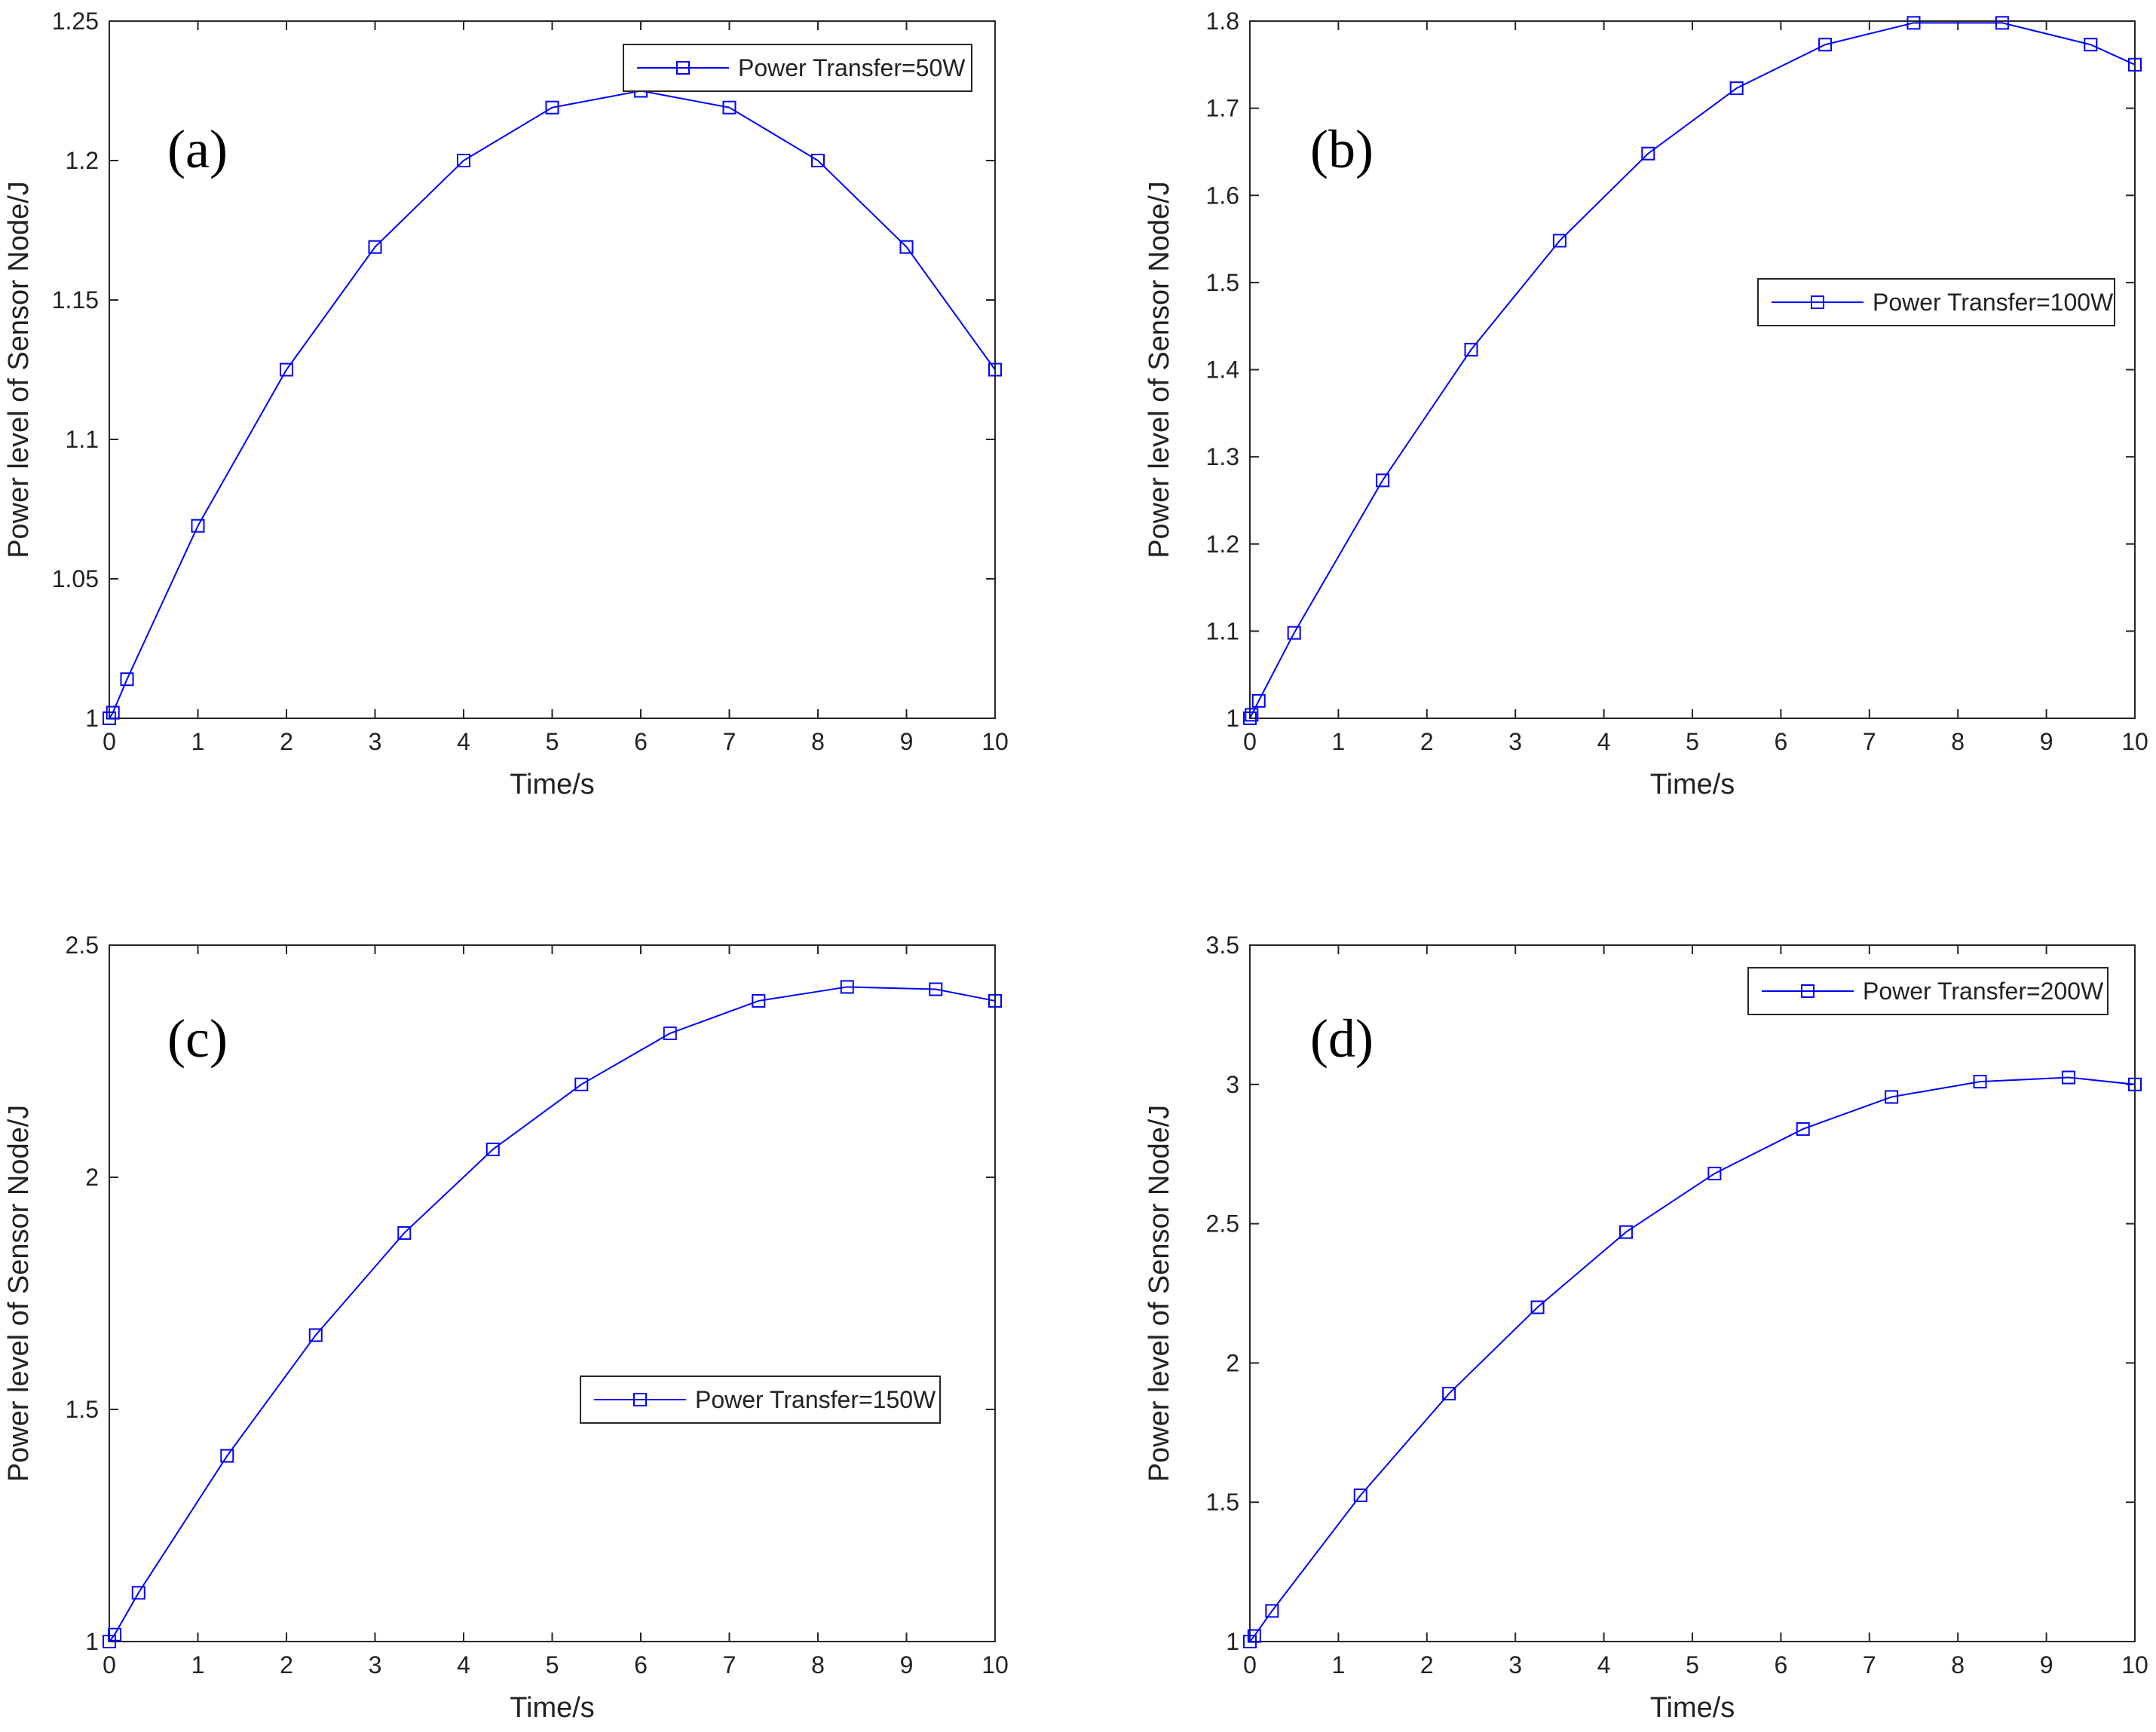  Describe the element at coordinates (1222, 196) in the screenshot. I see `y-tick-label: 1.6` at that location.